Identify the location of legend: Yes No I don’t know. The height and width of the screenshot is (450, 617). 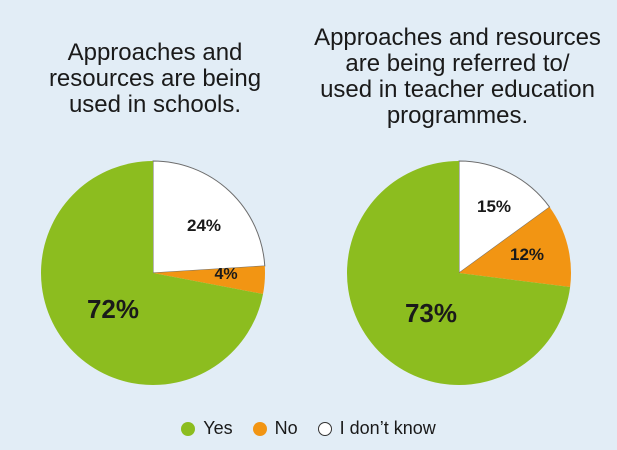
(308, 428).